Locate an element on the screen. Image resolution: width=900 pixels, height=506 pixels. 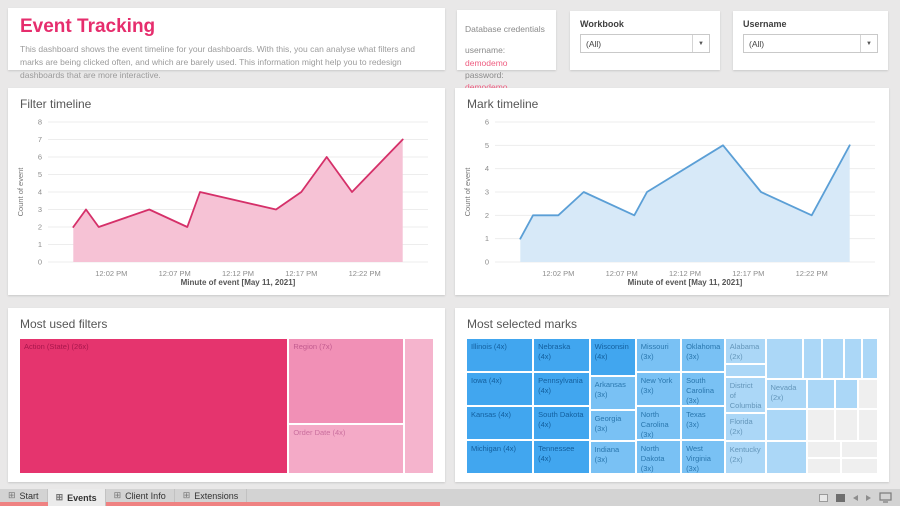
credentials-username-row: username: demodemo is located at coordinates (506, 56).